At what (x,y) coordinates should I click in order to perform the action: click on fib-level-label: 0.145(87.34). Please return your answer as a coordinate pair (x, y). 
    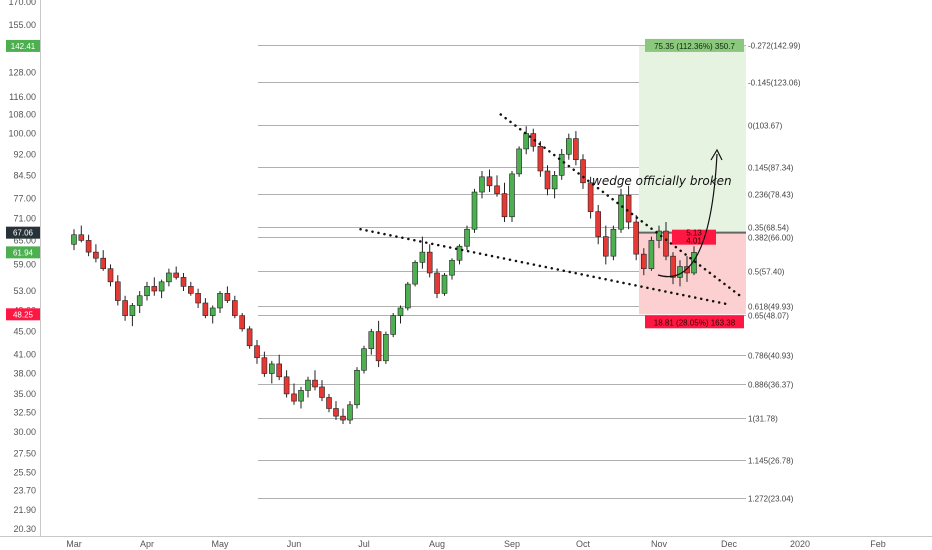
    Looking at the image, I should click on (771, 168).